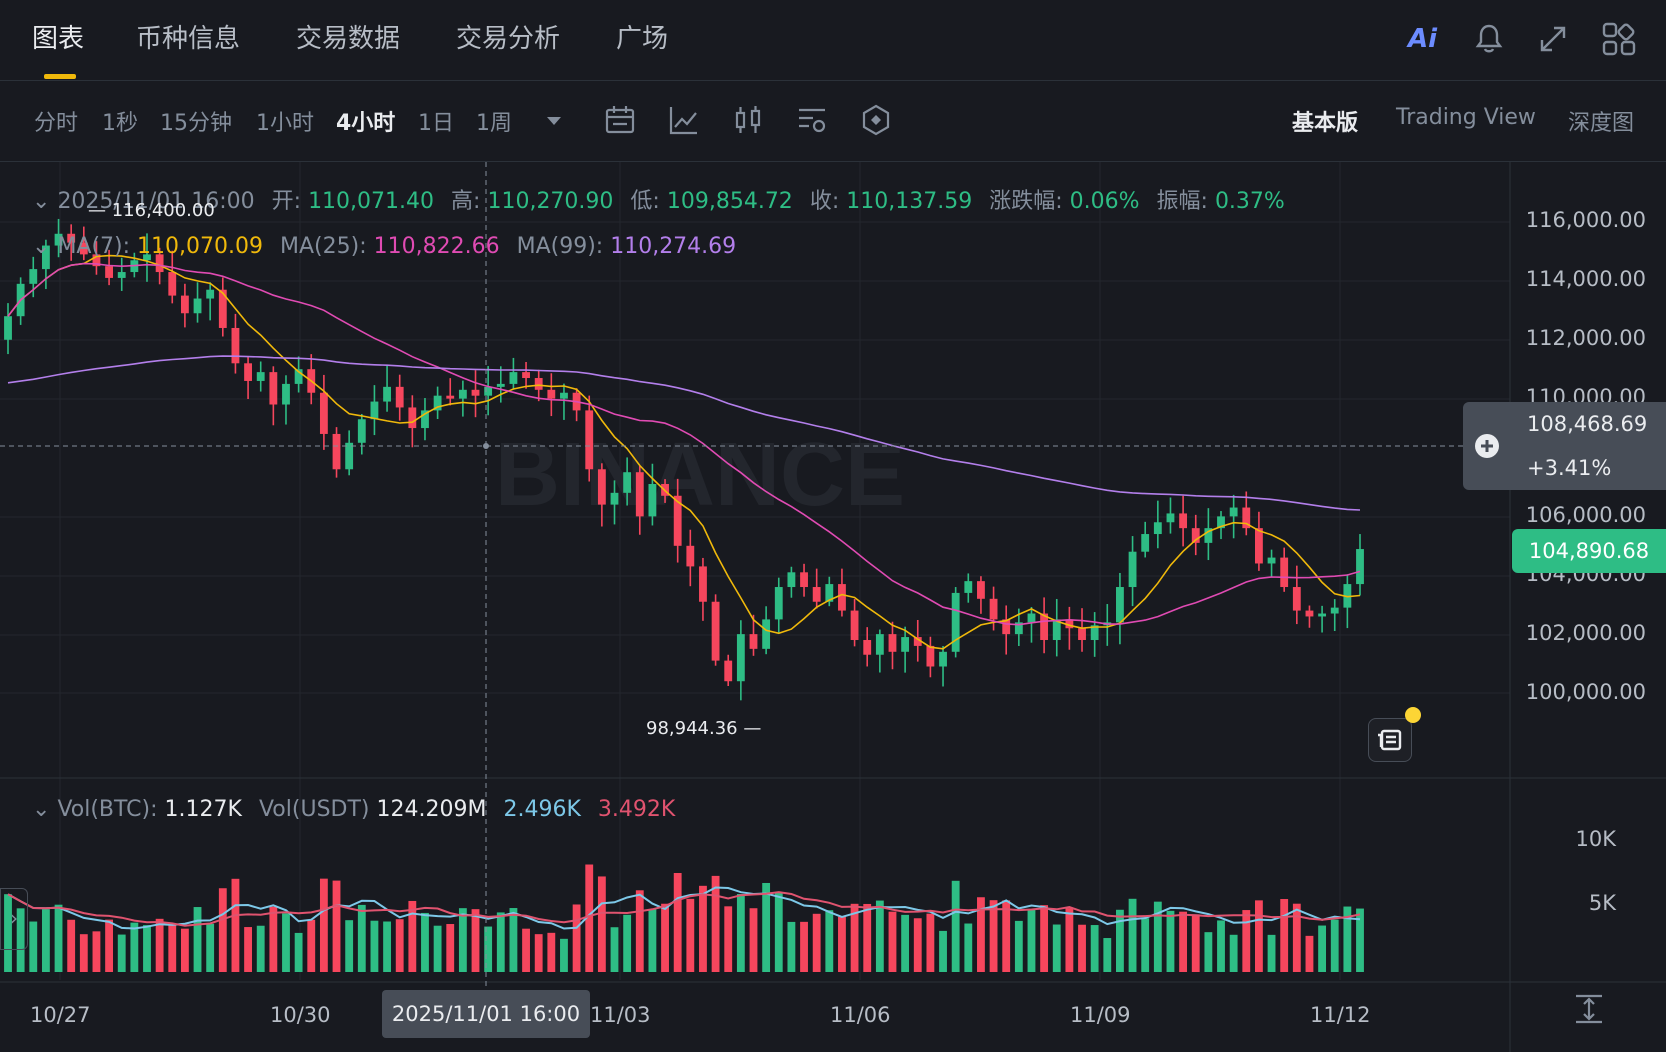  Describe the element at coordinates (620, 120) in the screenshot. I see `calendar-icon` at that location.